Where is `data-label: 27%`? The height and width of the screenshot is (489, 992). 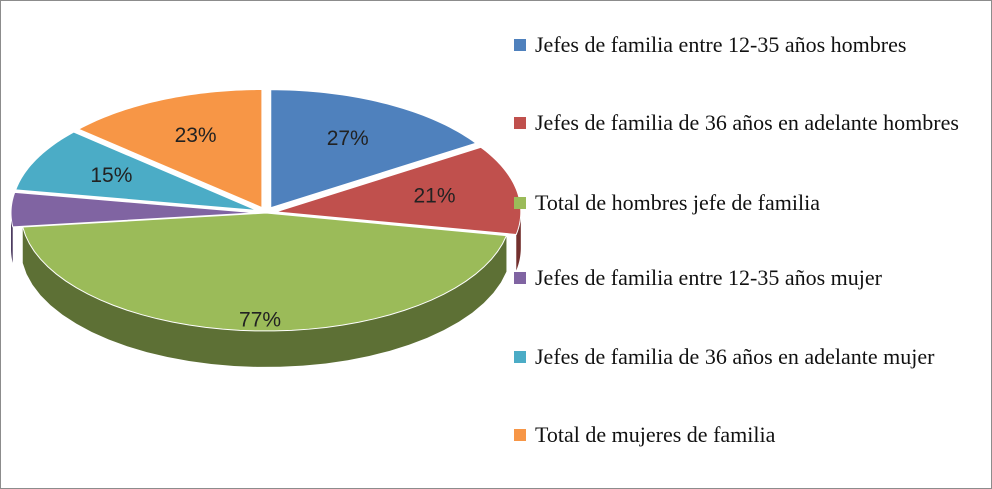
data-label: 27% is located at coordinates (348, 138).